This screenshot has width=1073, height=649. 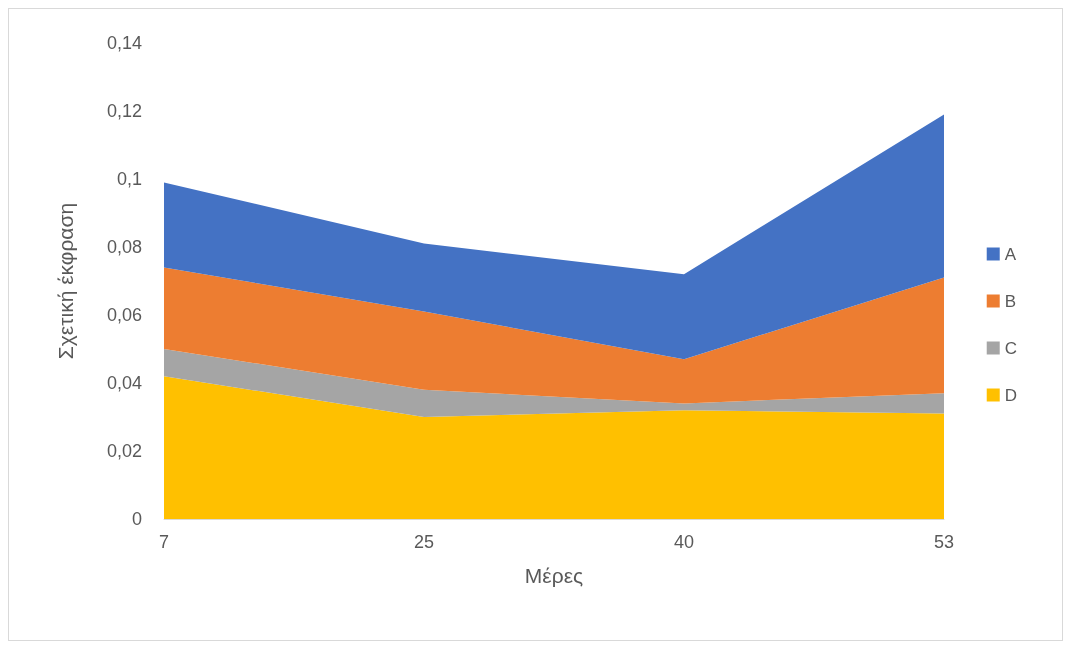 What do you see at coordinates (554, 575) in the screenshot?
I see `x-axis-title: Μέρες` at bounding box center [554, 575].